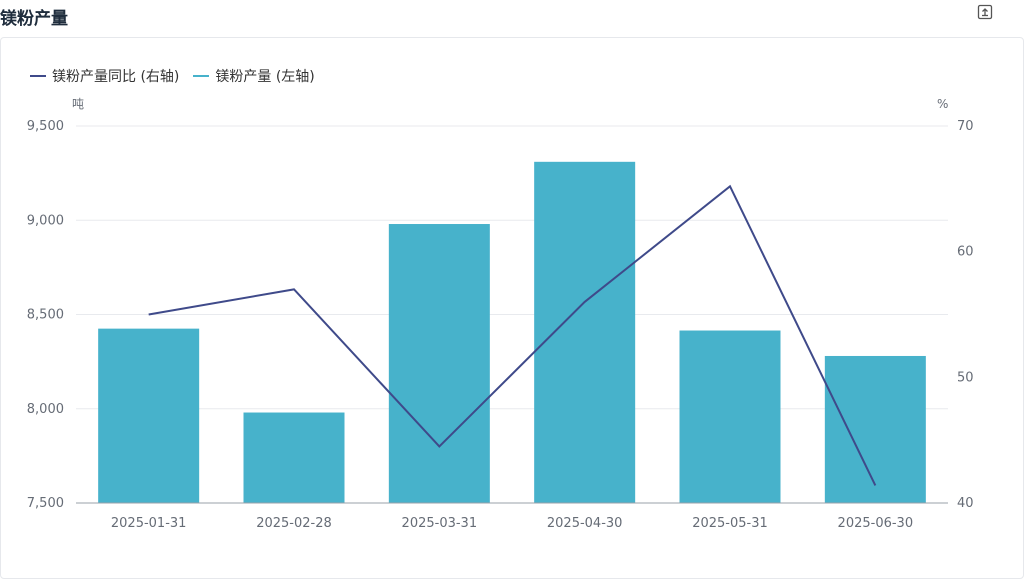 This screenshot has height=579, width=1024. Describe the element at coordinates (585, 523) in the screenshot. I see `x-tick-label: 2025-04-30` at that location.